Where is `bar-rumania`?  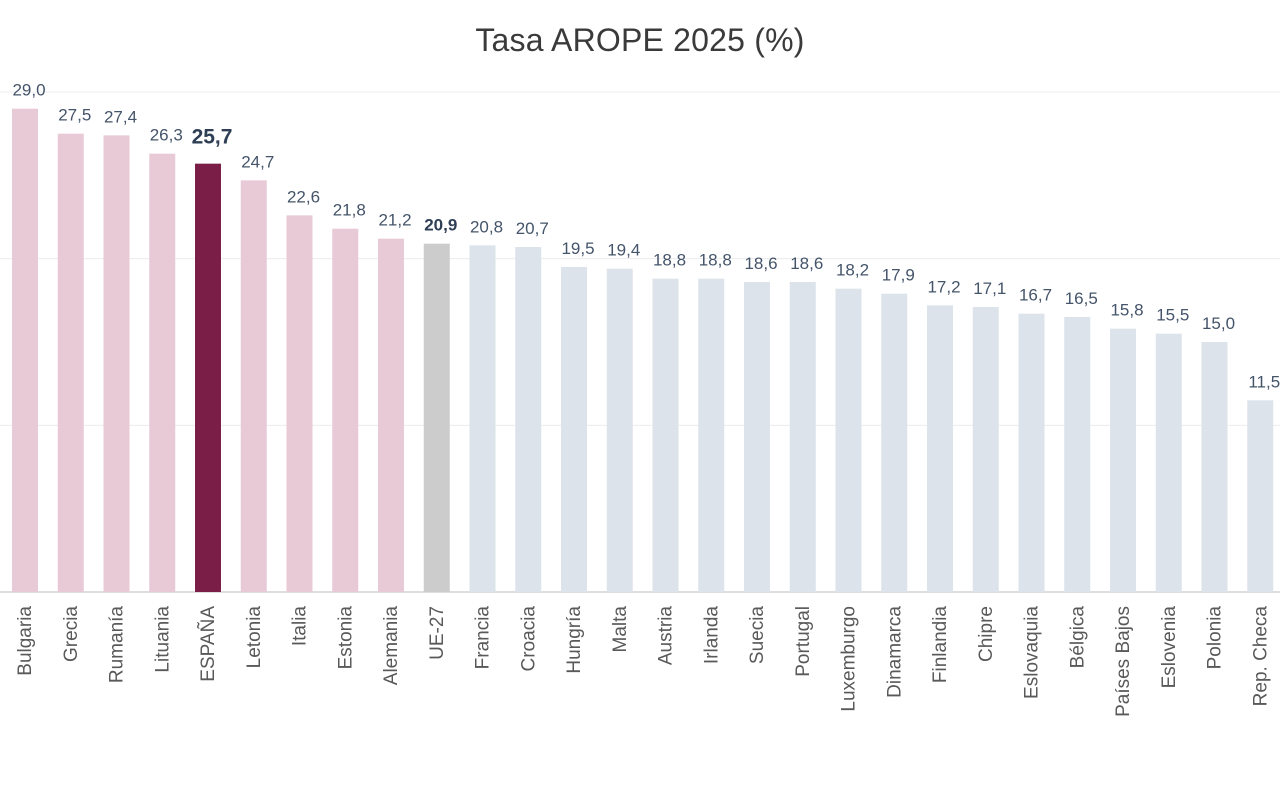
bar-rumania is located at coordinates (116, 364).